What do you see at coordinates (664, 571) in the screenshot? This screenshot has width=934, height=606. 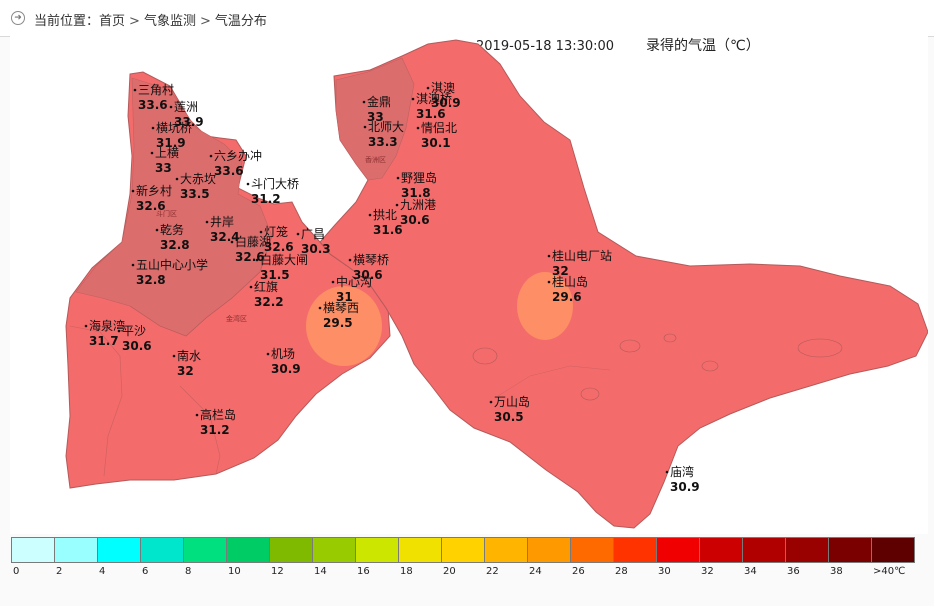 I see `legend-label: 30` at bounding box center [664, 571].